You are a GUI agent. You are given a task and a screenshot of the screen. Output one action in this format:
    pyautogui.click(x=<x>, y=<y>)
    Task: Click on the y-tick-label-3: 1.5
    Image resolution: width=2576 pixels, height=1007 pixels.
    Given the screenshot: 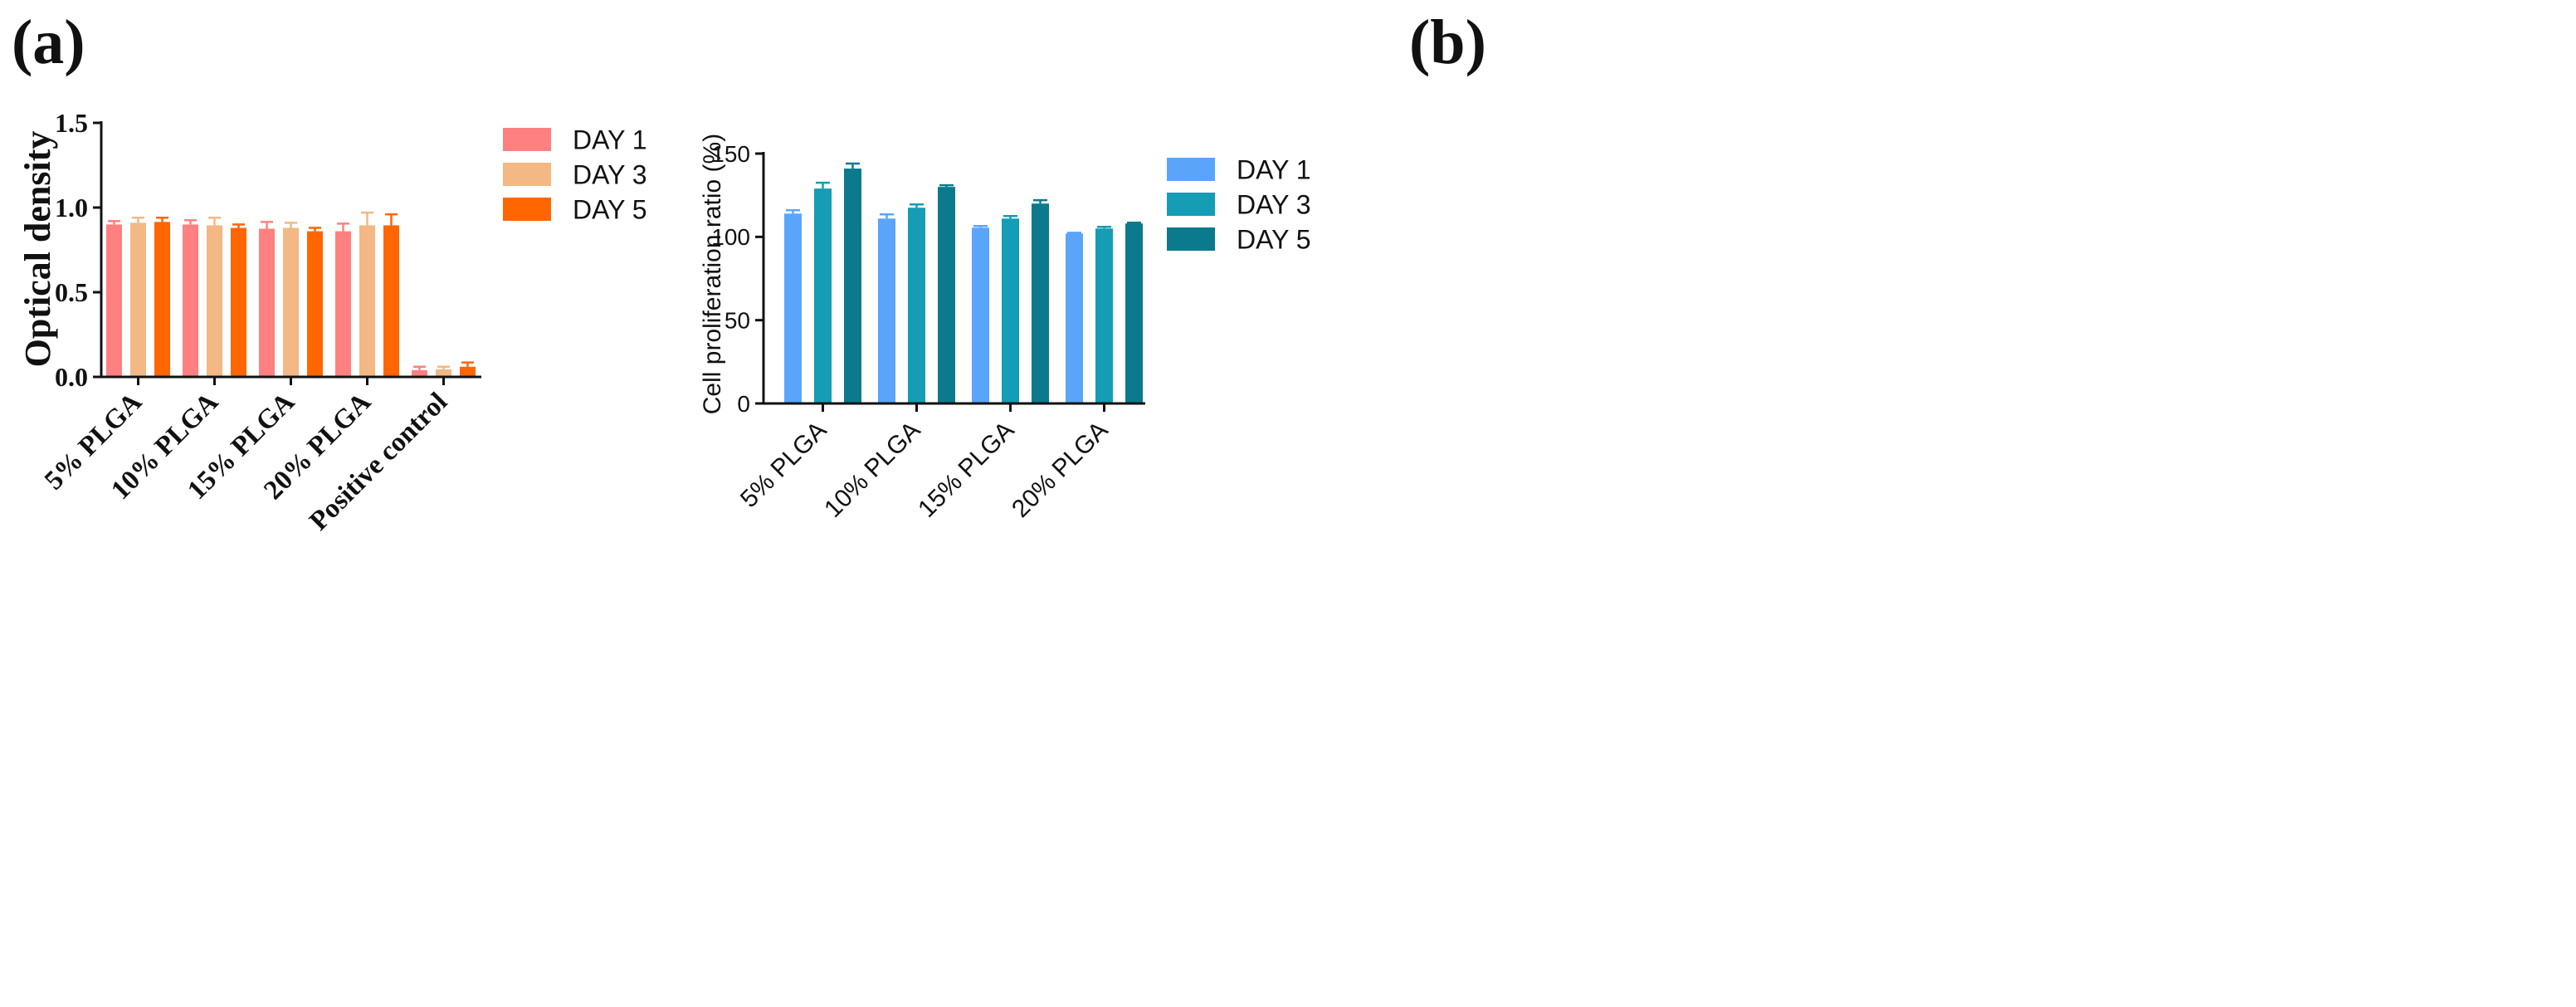 What is the action you would take?
    pyautogui.click(x=71, y=123)
    